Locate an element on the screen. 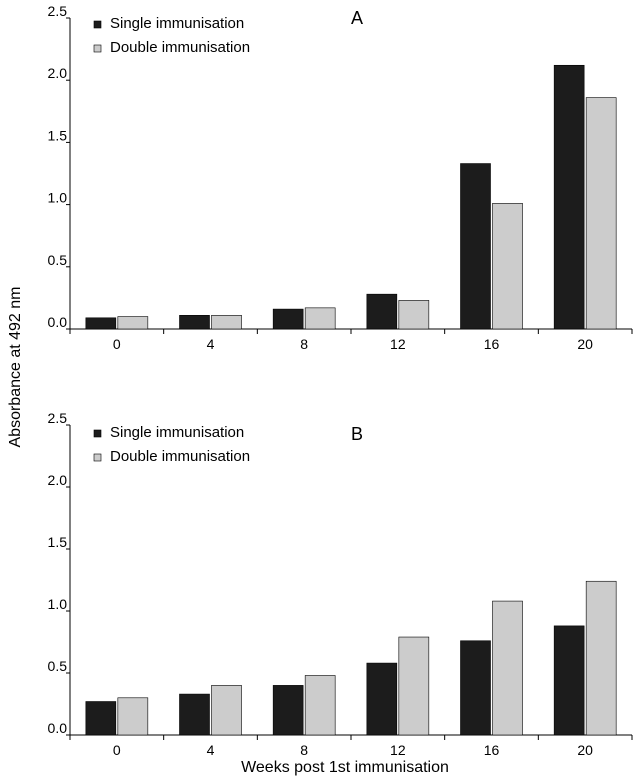 The height and width of the screenshot is (778, 639). panel-letter: A is located at coordinates (357, 18).